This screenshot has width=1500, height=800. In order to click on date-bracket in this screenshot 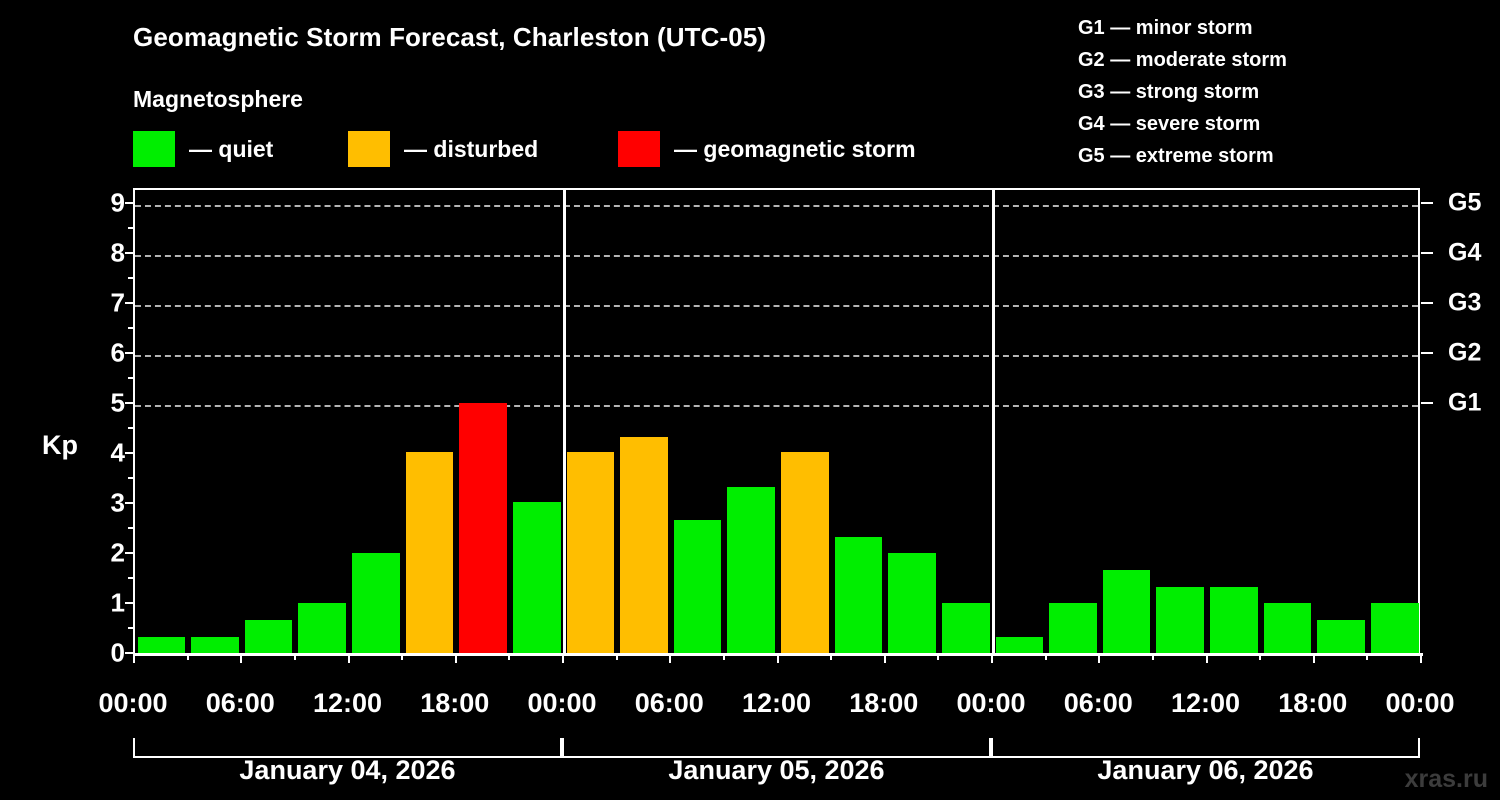, I will do `click(1205, 748)`.